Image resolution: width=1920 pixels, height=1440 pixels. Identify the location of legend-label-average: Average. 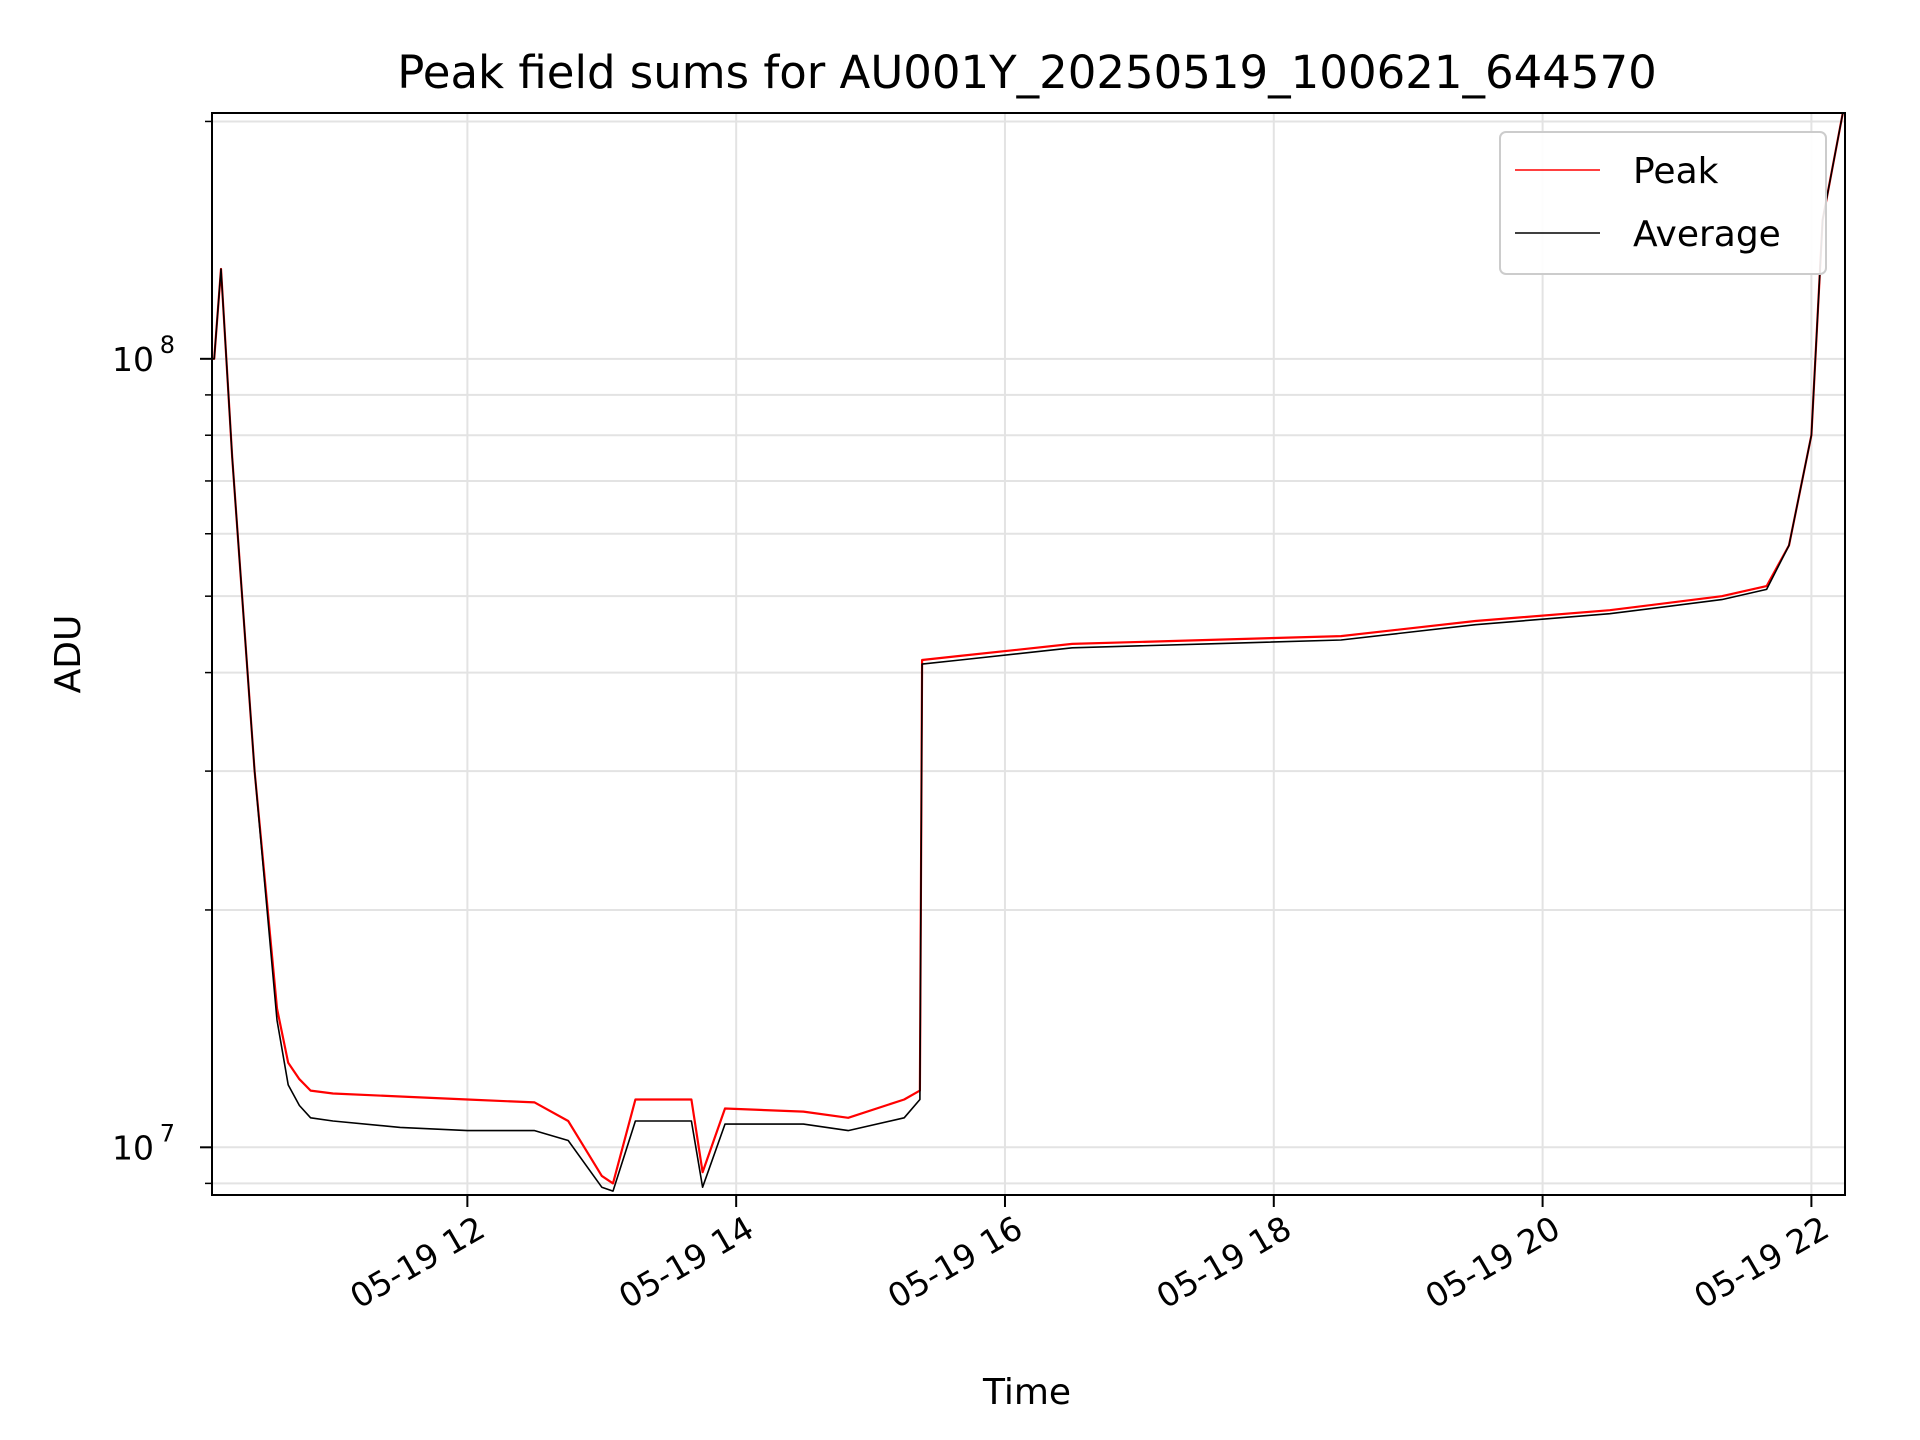
(1707, 234).